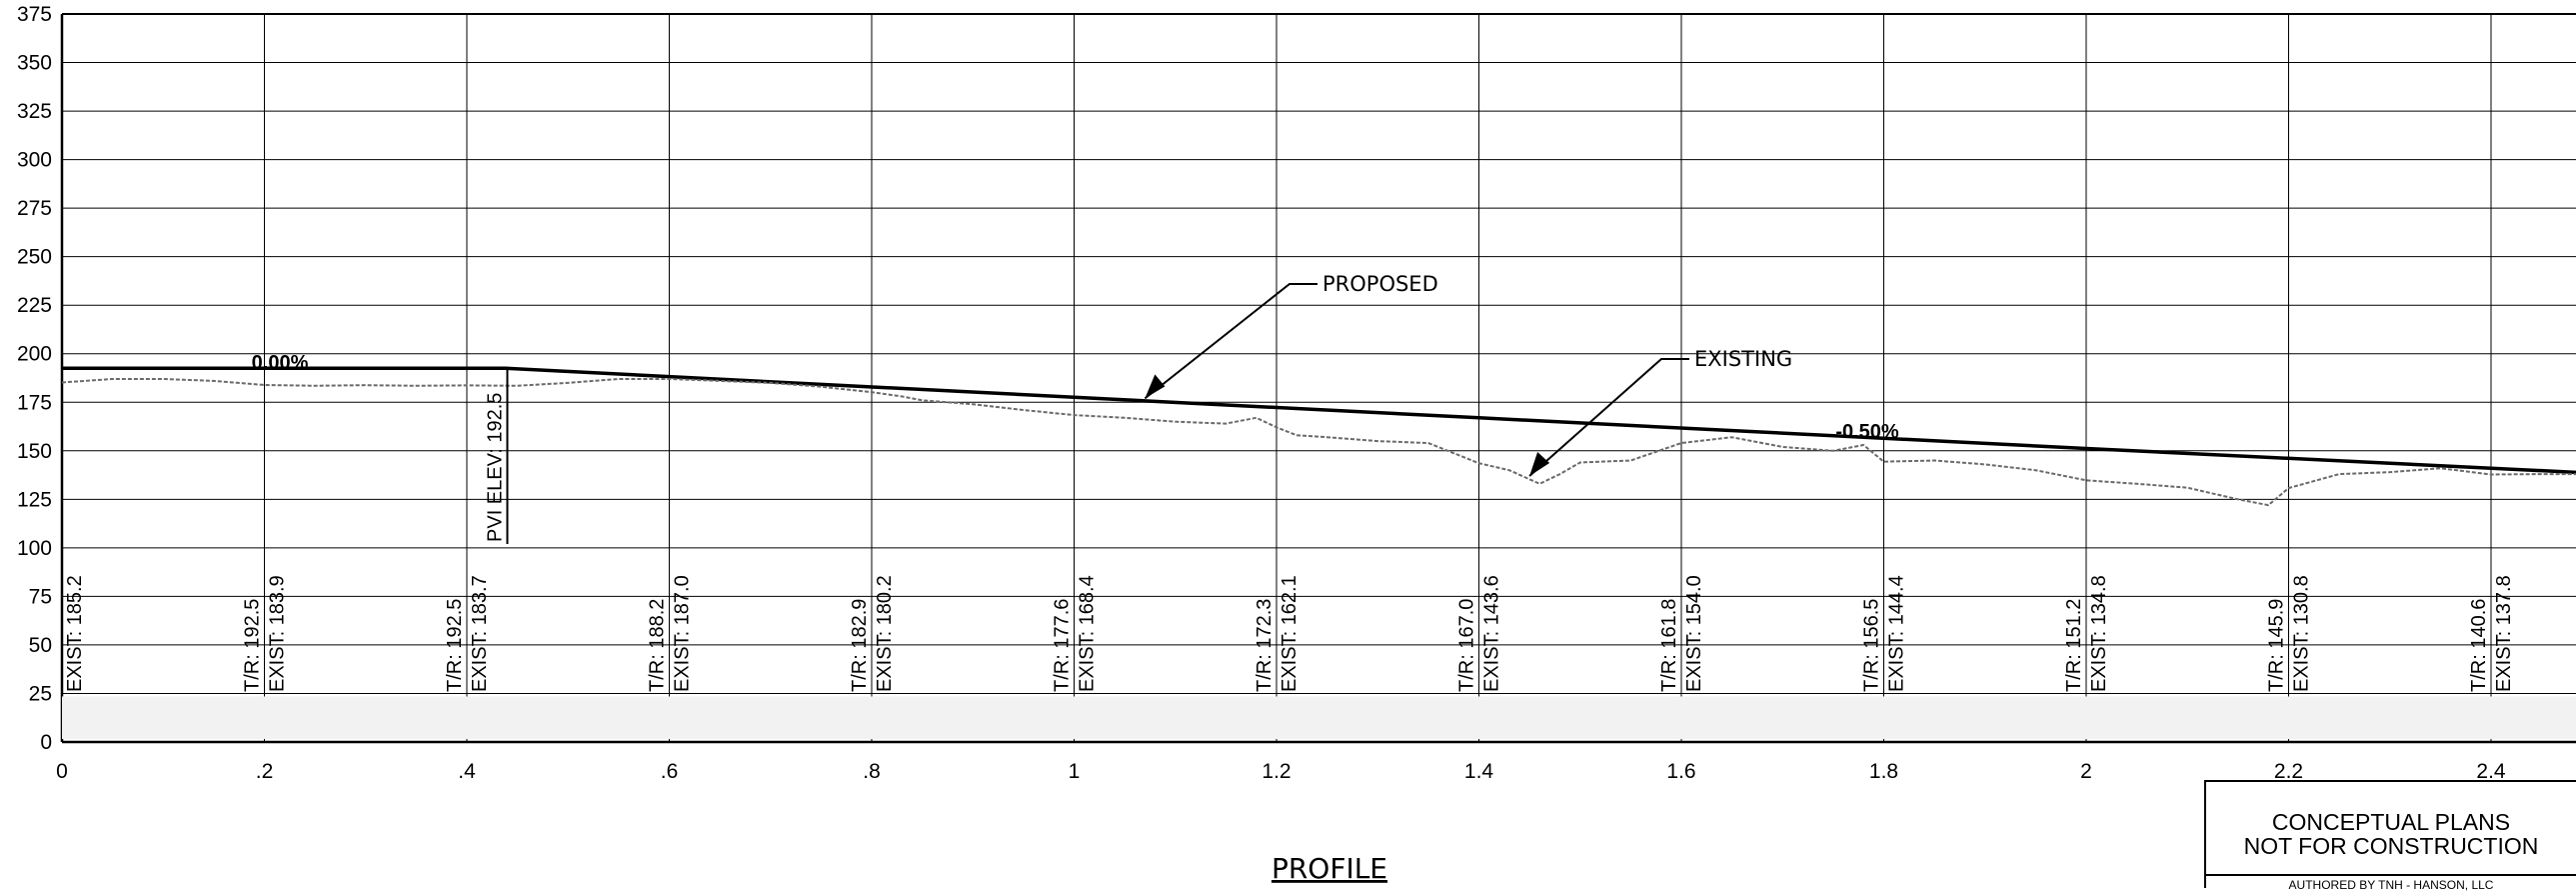 The image size is (2576, 892). I want to click on grade-label-2: -0.50%, so click(1867, 432).